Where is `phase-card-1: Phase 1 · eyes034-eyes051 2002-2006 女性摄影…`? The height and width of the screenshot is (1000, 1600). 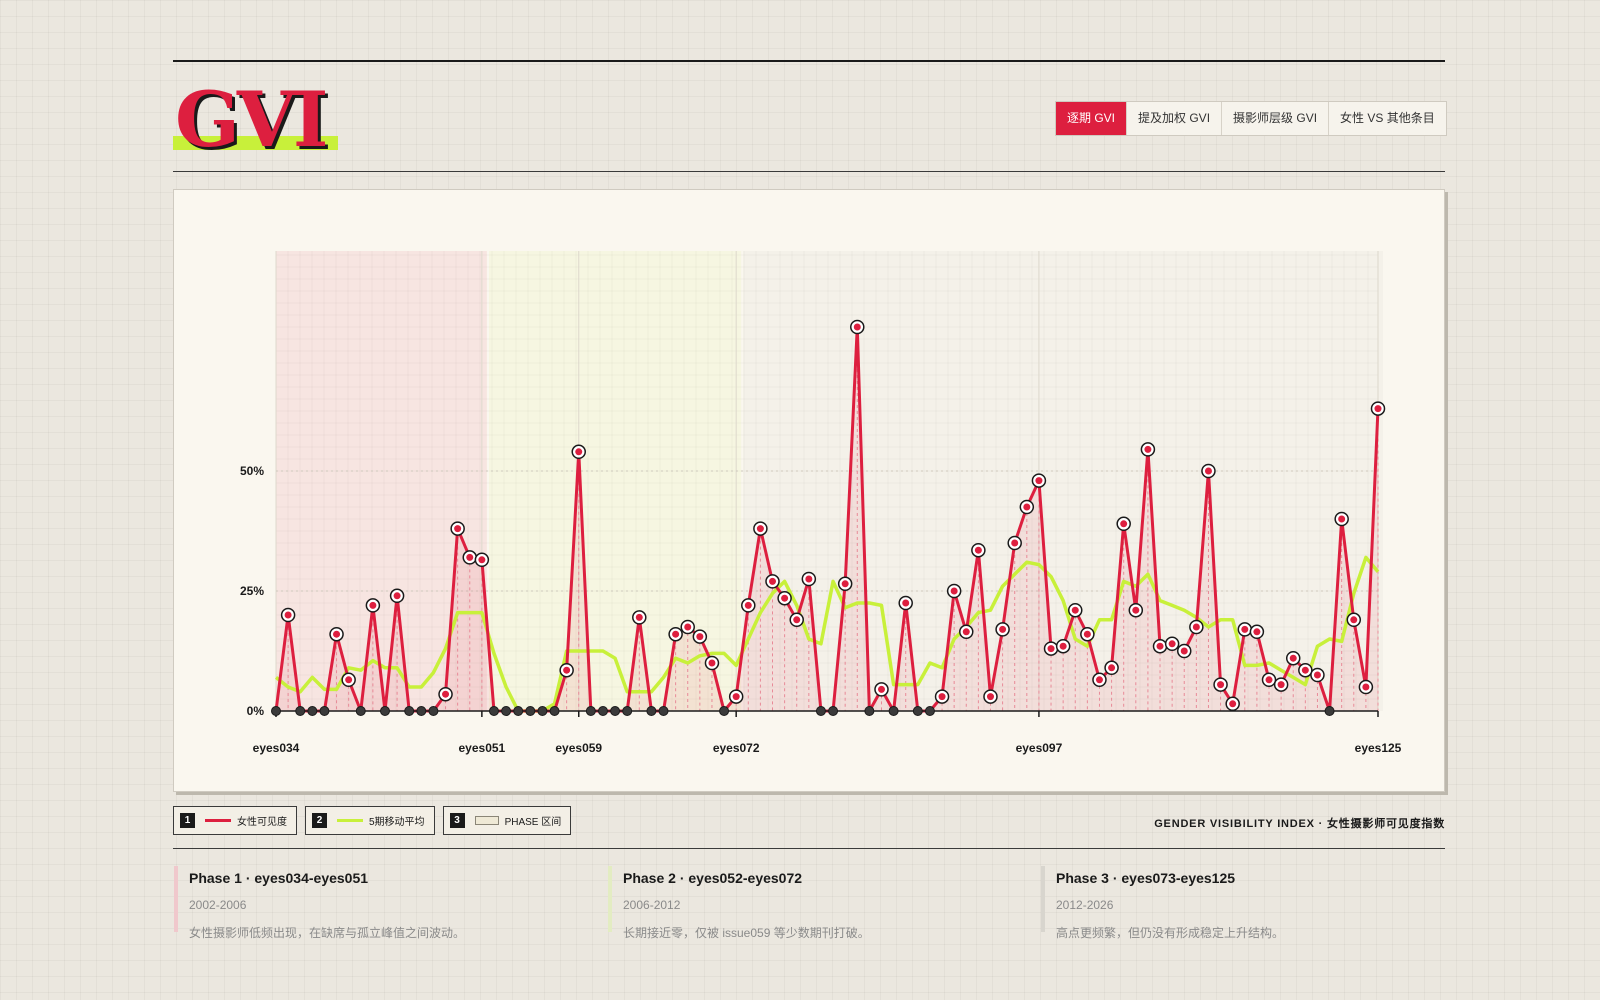
phase-card-1: Phase 1 · eyes034-eyes051 2002-2006 女性摄影… is located at coordinates (374, 903).